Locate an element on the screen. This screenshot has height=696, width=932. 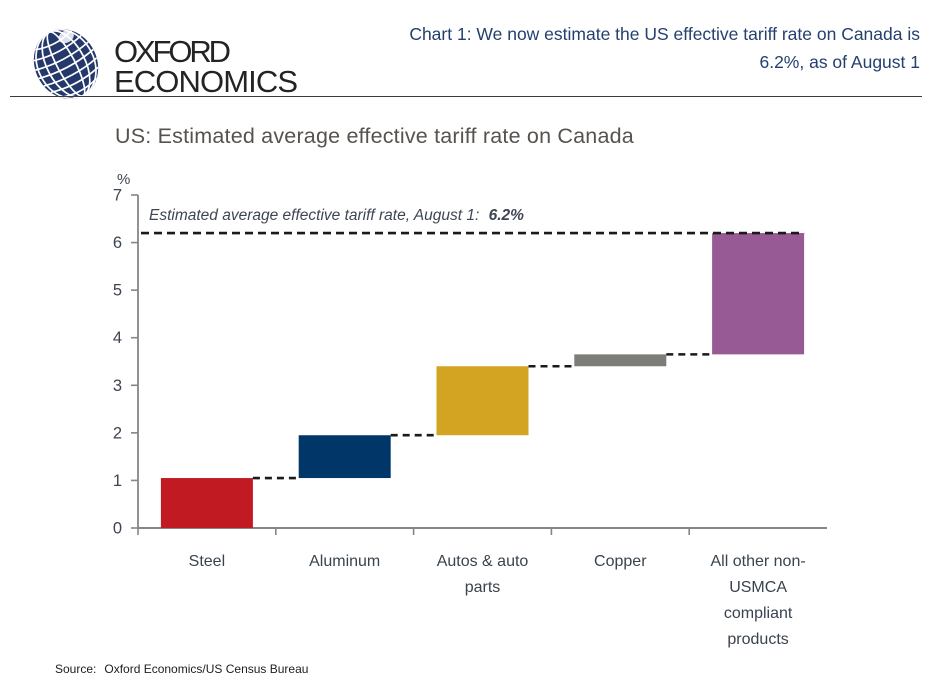
logo-word-economics: ECONOMICS is located at coordinates (206, 81).